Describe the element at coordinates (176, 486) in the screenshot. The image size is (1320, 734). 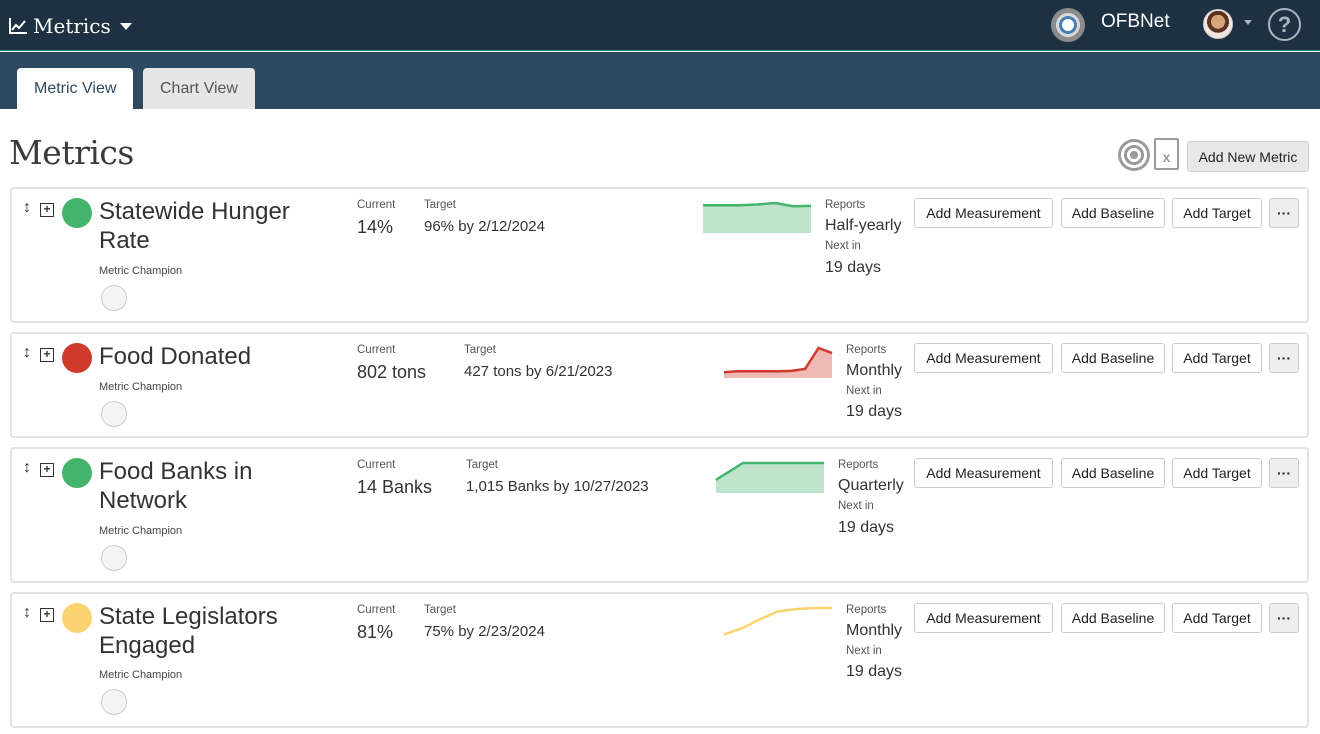
I see `metric-name: Food Banks in Network` at that location.